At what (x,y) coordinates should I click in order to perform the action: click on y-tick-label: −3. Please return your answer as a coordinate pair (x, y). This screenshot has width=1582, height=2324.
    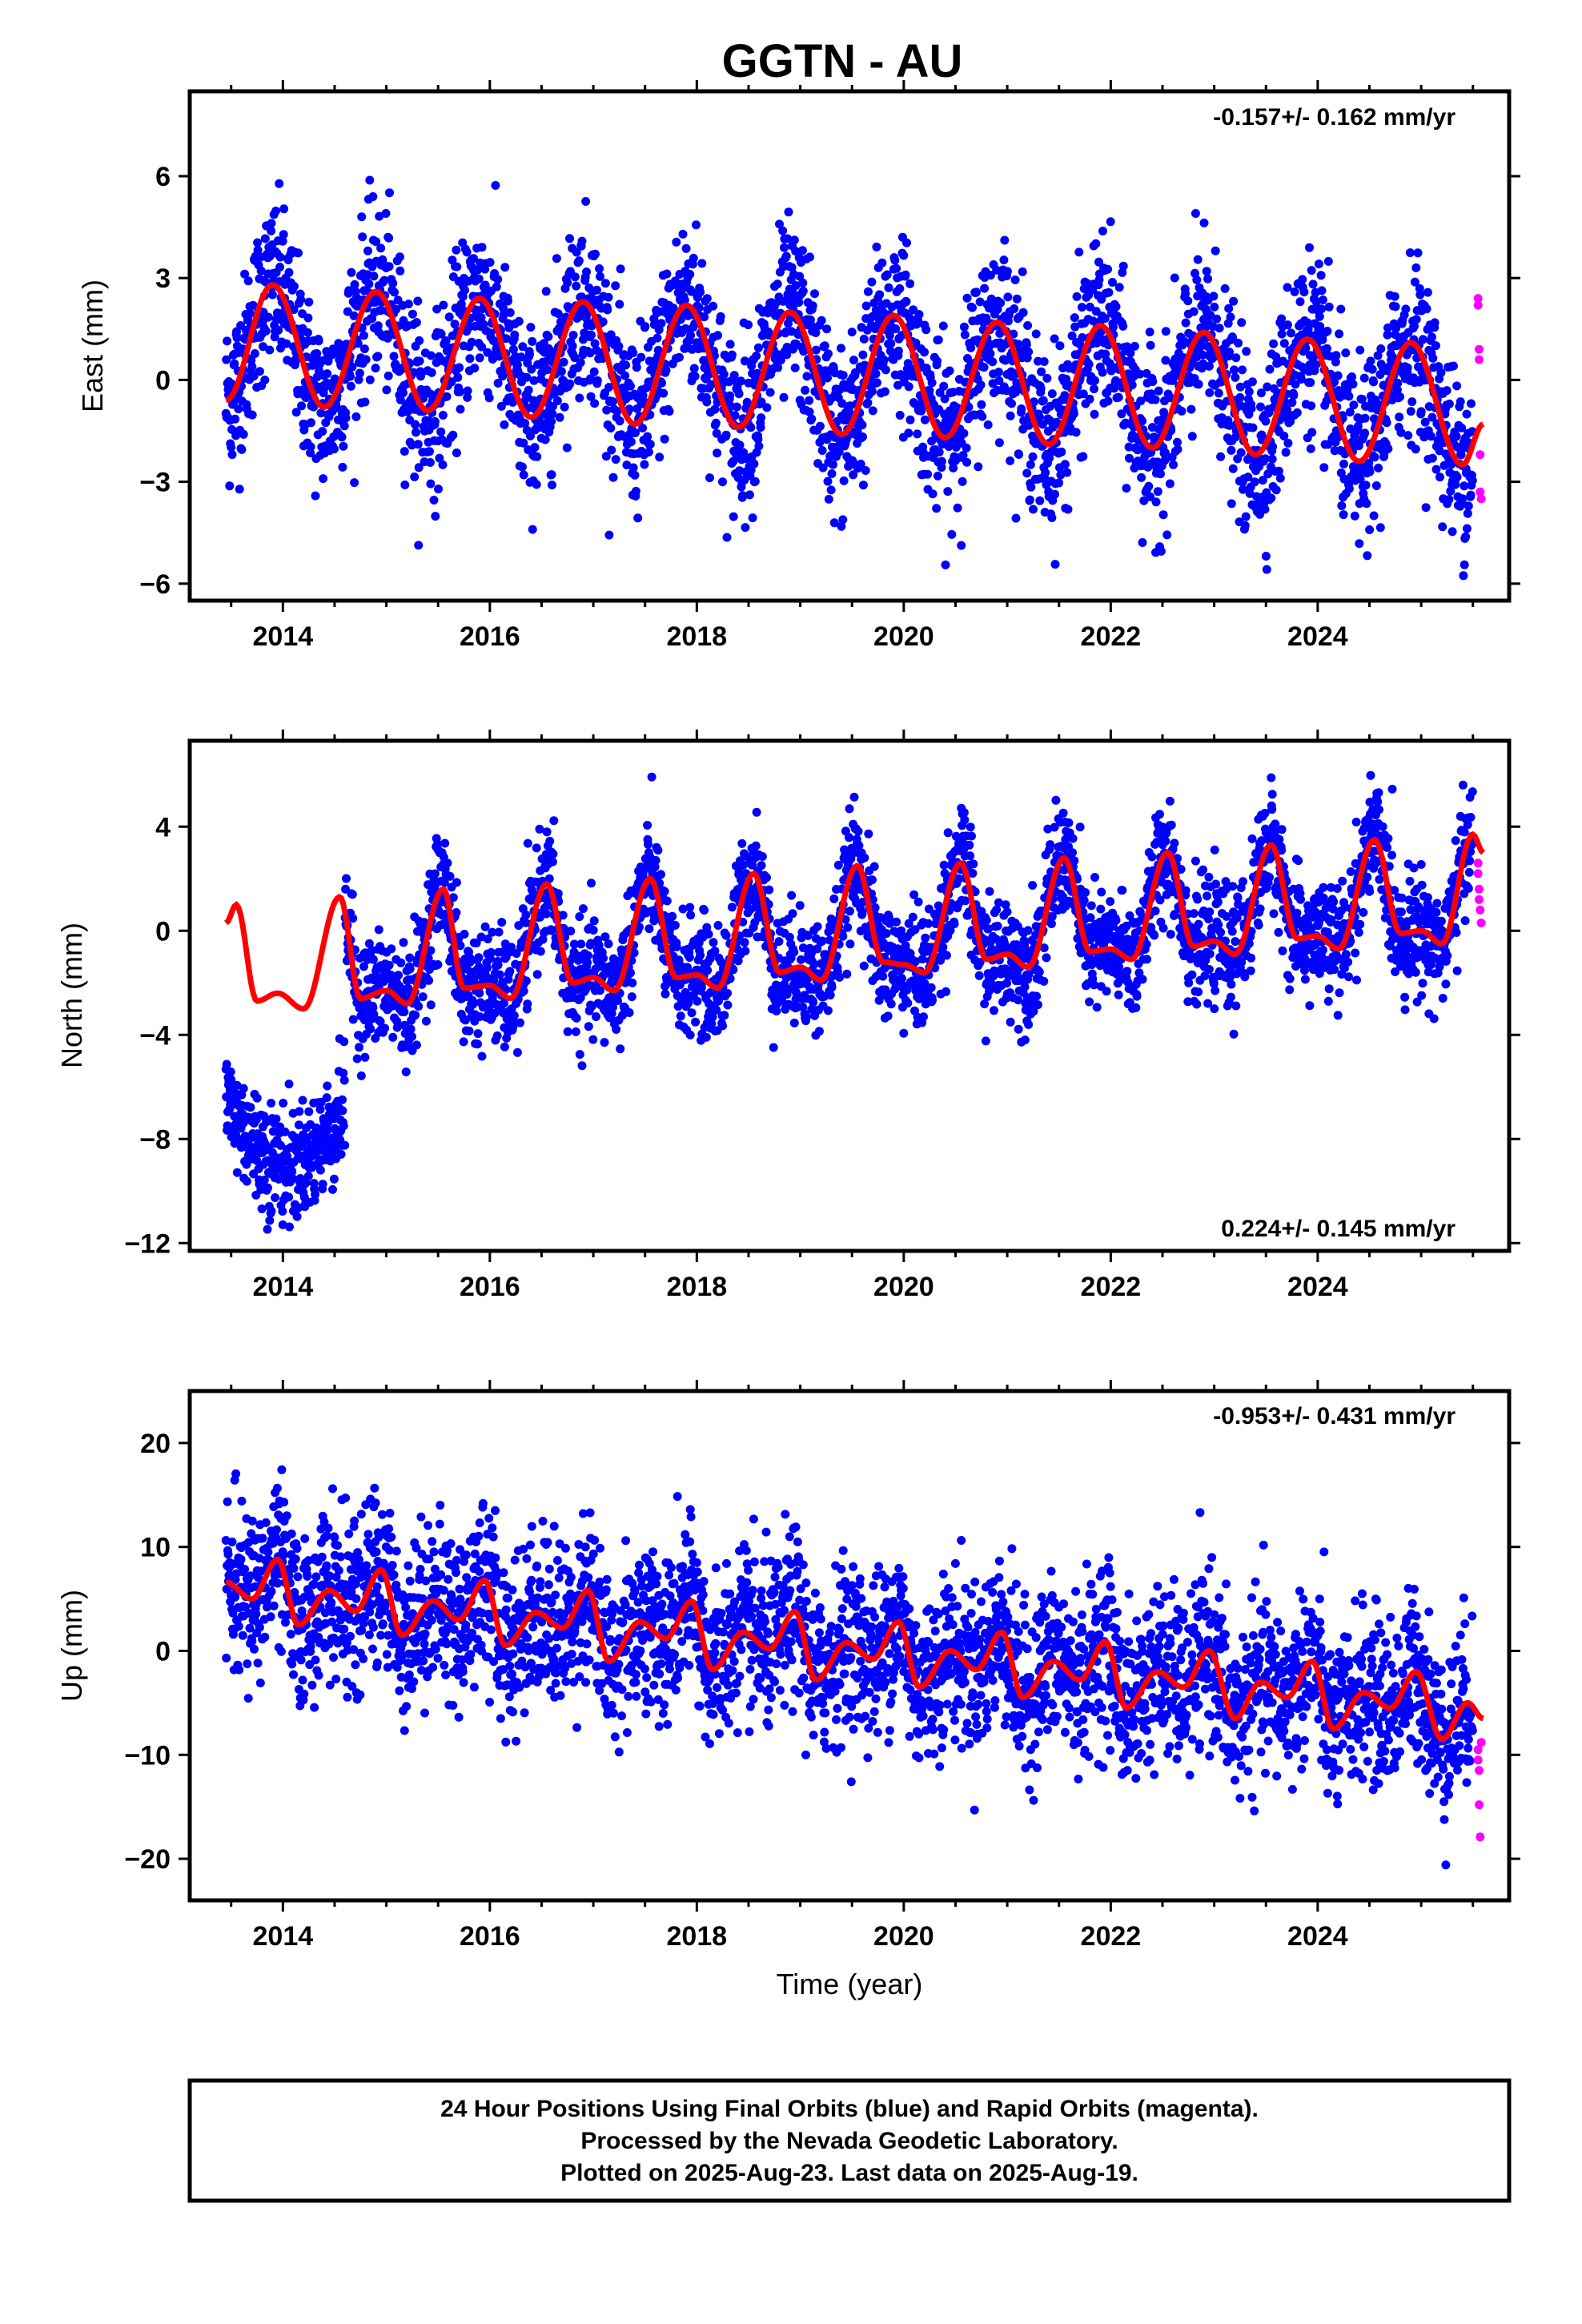
    Looking at the image, I should click on (155, 483).